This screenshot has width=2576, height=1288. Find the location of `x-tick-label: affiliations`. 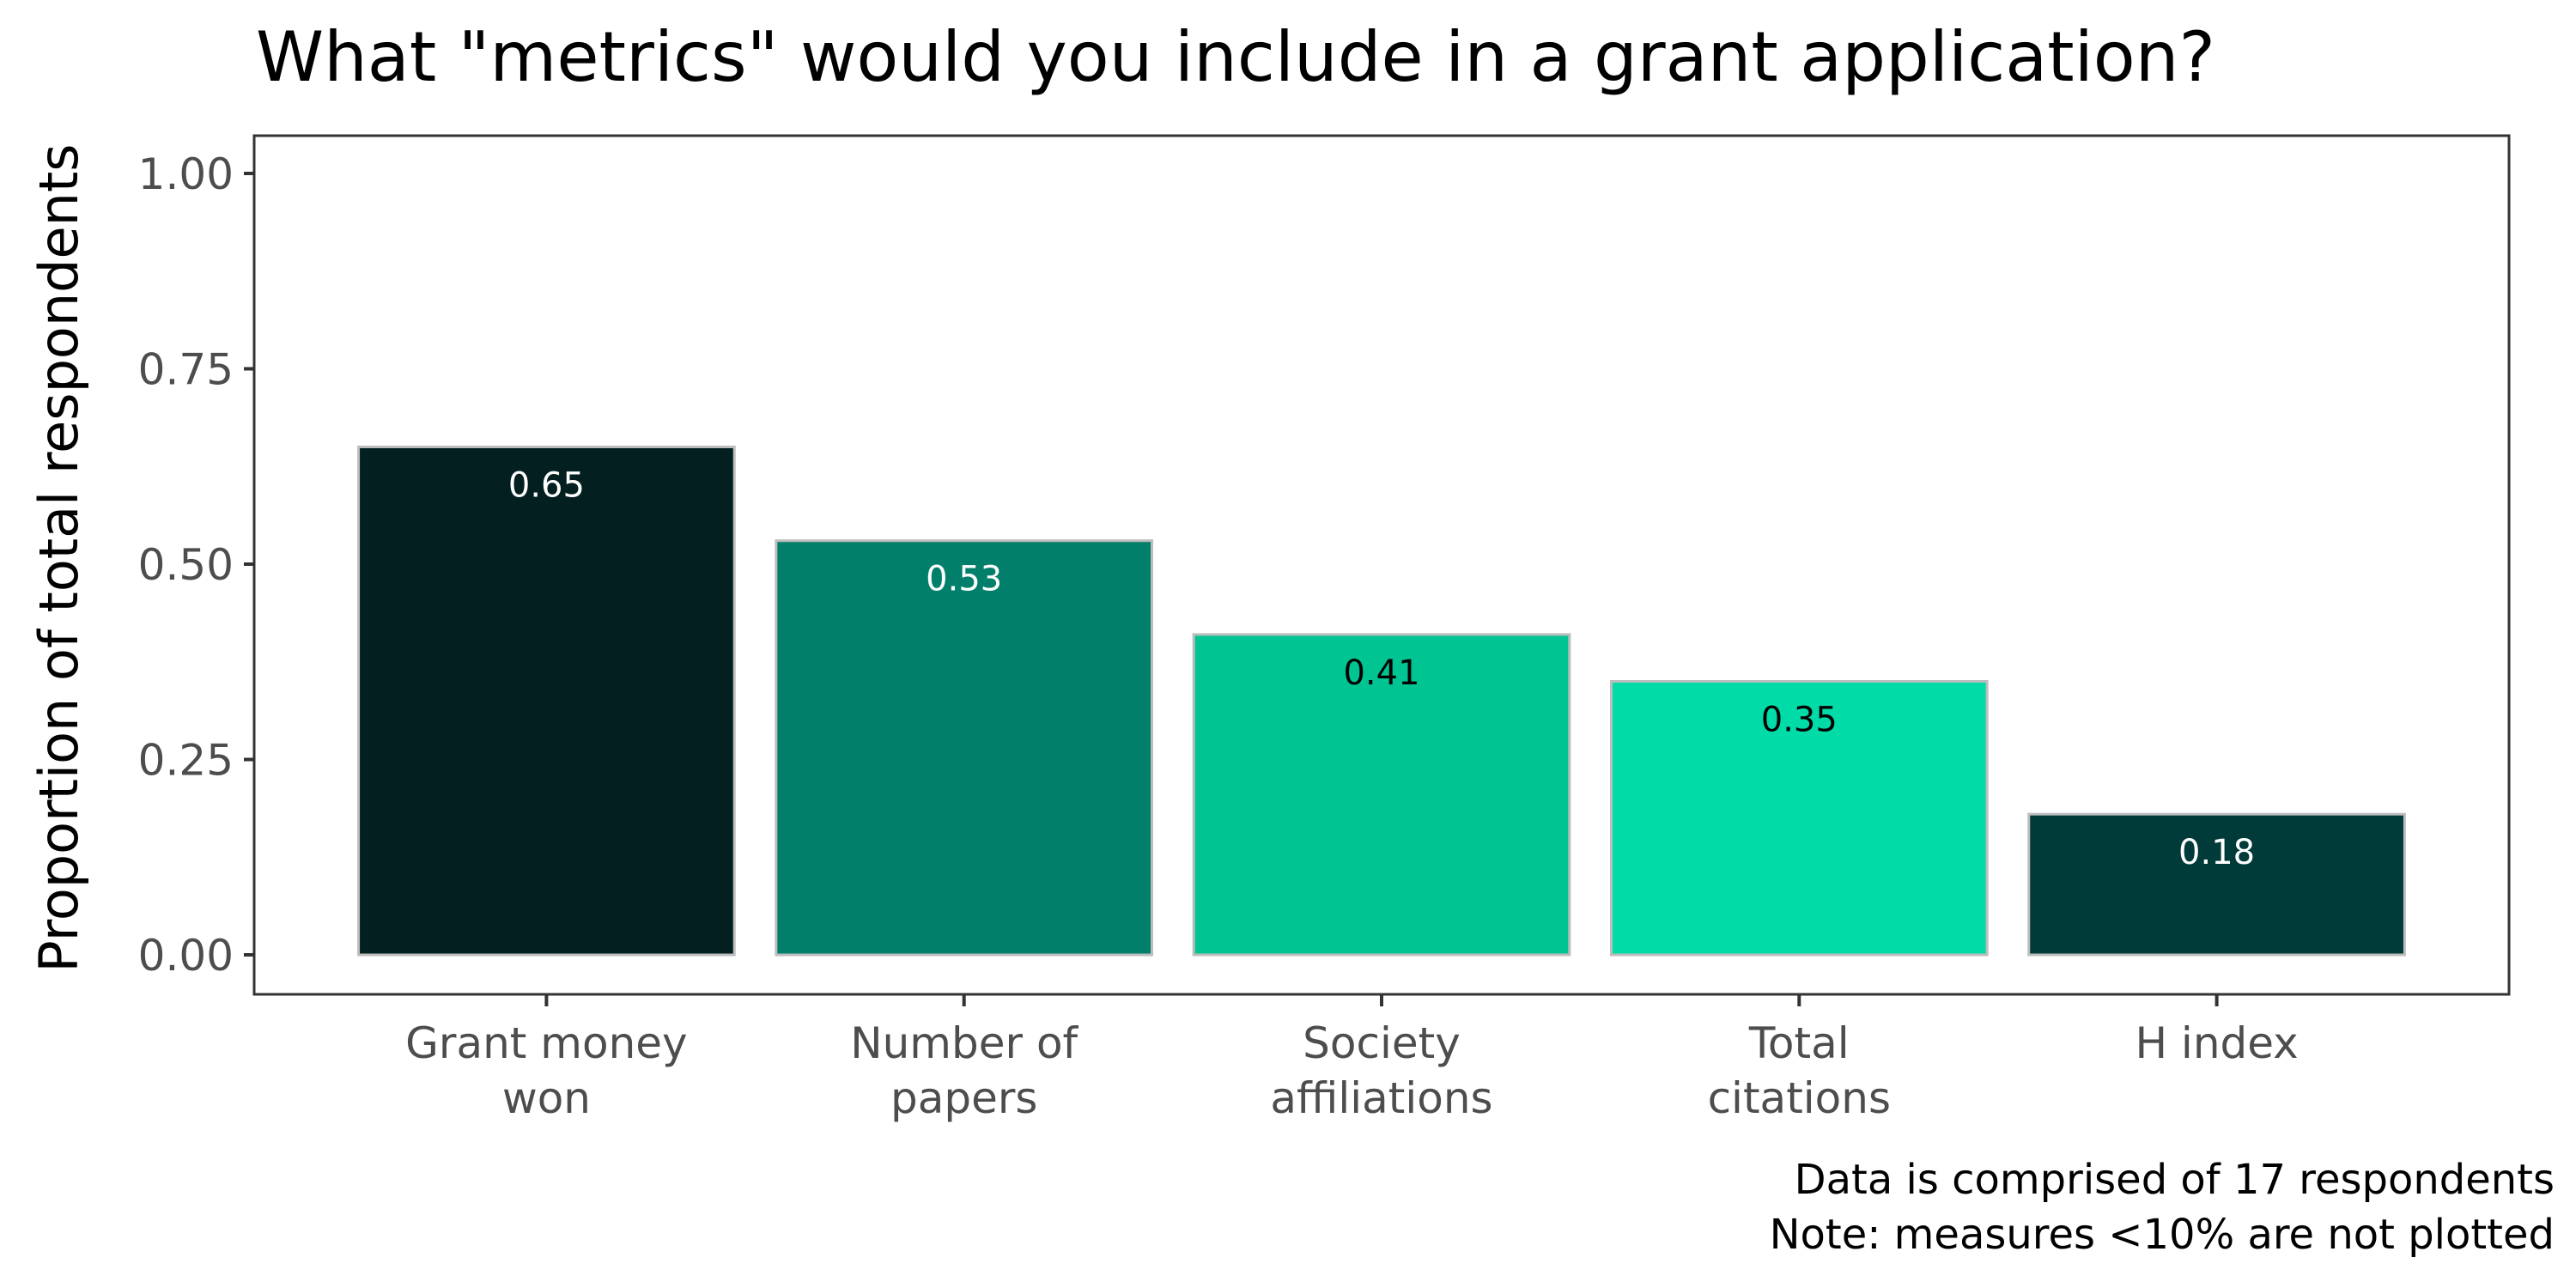

x-tick-label: affiliations is located at coordinates (1381, 1098).